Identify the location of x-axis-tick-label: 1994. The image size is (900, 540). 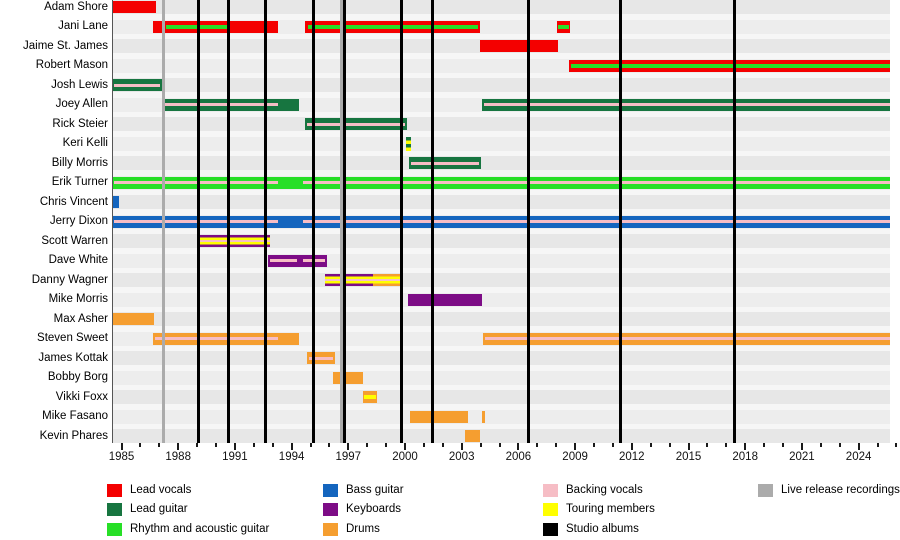
(291, 457).